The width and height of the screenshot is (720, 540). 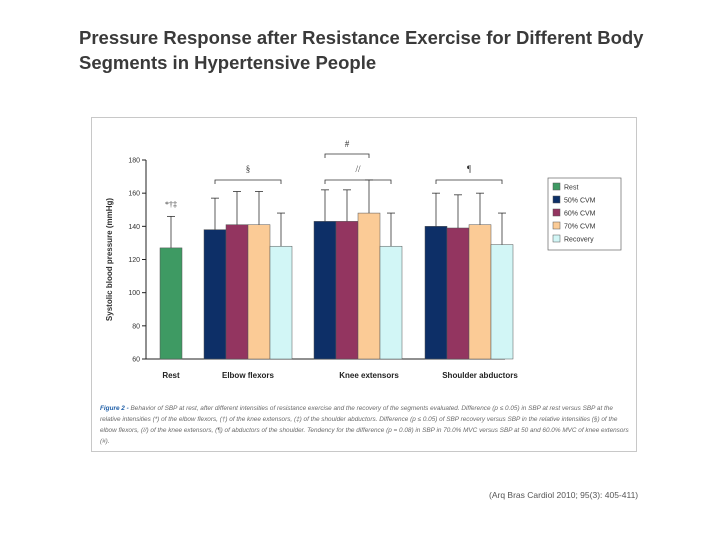 What do you see at coordinates (171, 204) in the screenshot?
I see `significance-marker: *†‡` at bounding box center [171, 204].